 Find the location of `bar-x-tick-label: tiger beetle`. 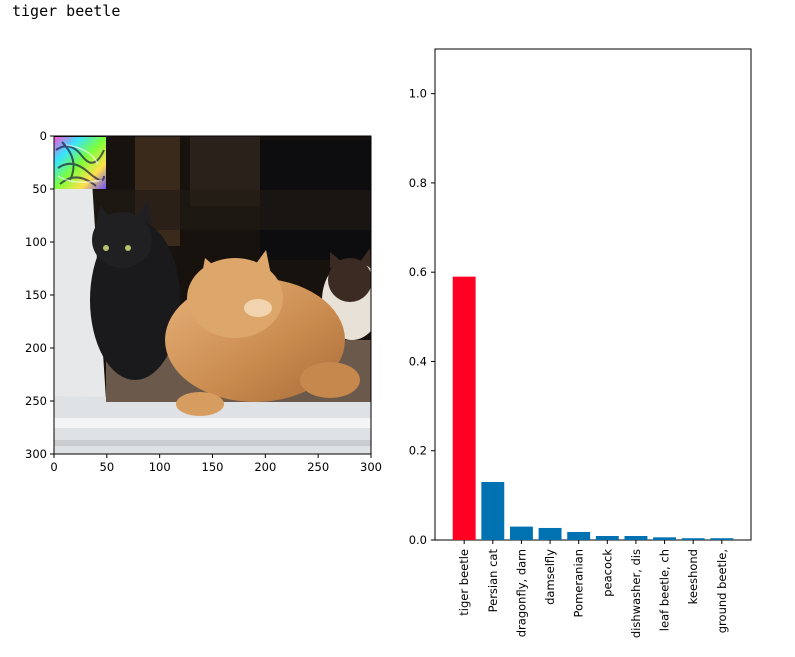

bar-x-tick-label: tiger beetle is located at coordinates (464, 582).